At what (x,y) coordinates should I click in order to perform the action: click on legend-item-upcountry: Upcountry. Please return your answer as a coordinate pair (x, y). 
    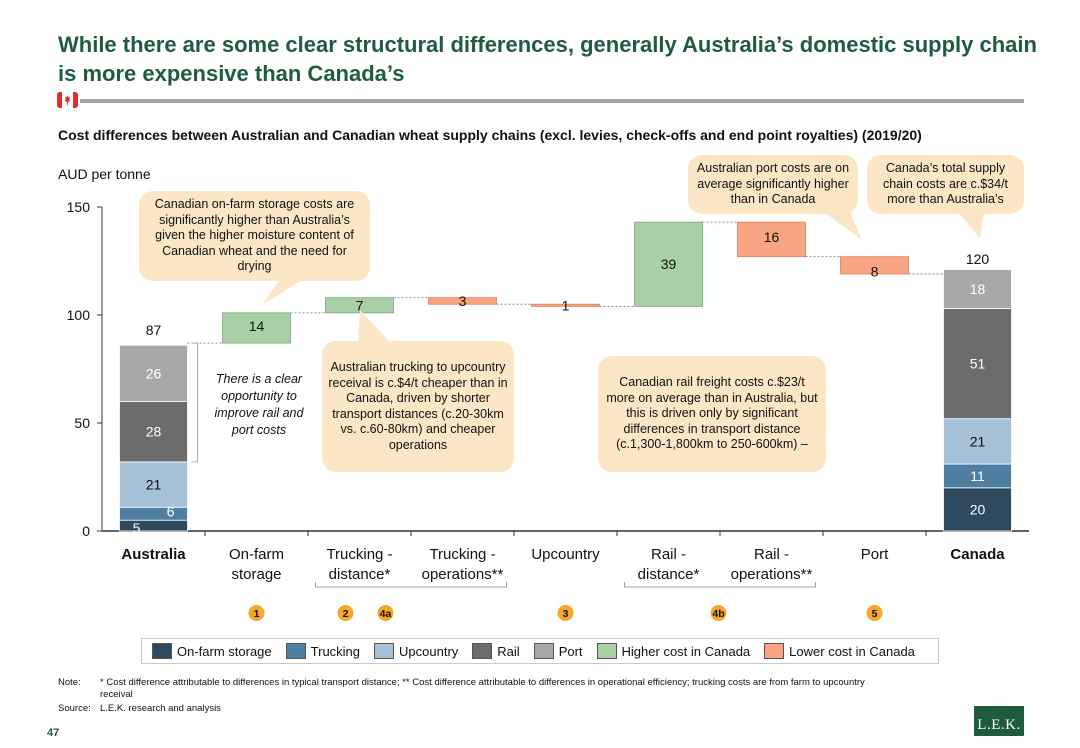
    Looking at the image, I should click on (416, 651).